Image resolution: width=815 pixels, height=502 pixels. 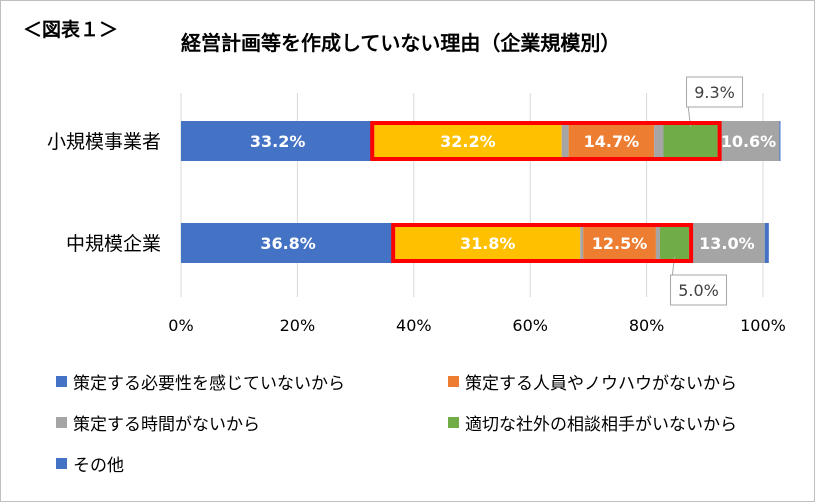 What do you see at coordinates (414, 325) in the screenshot?
I see `x-tick-label: 40%` at bounding box center [414, 325].